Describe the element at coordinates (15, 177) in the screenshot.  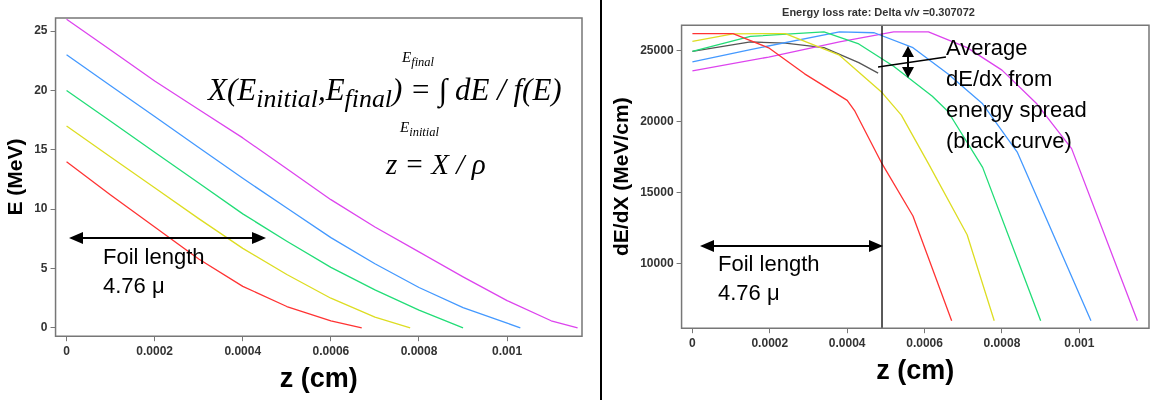
I see `y-axis-title: E (MeV)` at that location.